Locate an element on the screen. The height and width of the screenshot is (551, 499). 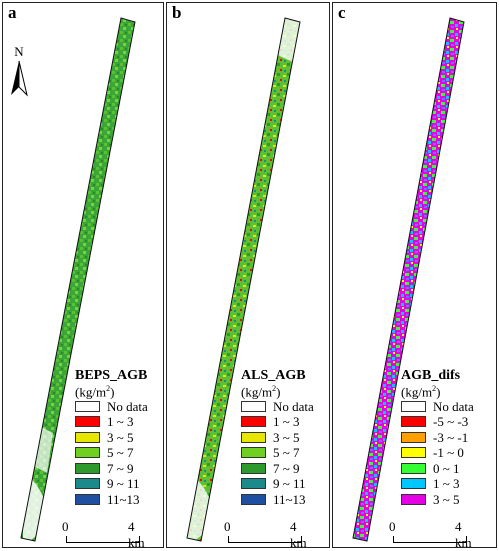
legend-title: BEPS_AGB is located at coordinates (111, 375).